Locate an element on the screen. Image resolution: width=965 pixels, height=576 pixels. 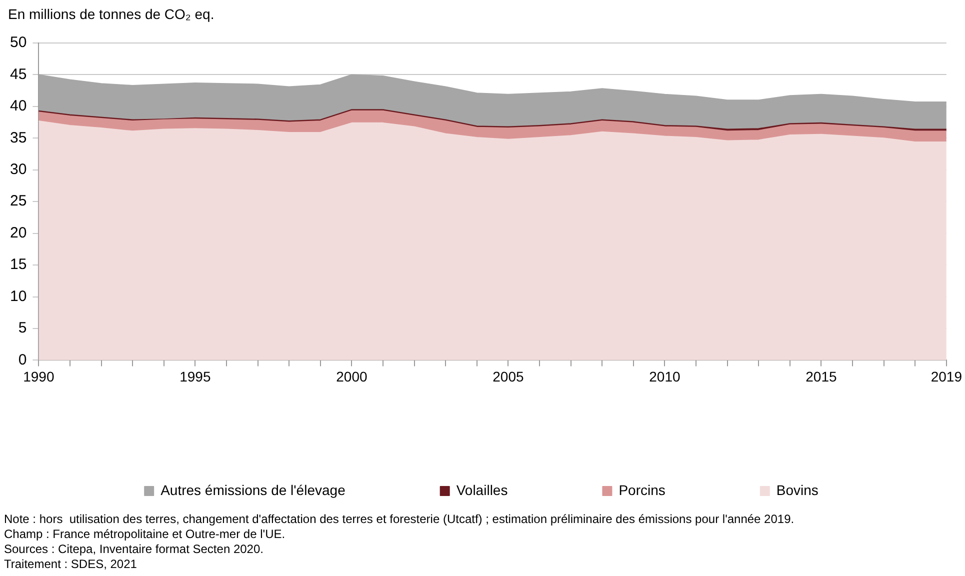
y-tick-label: 45 is located at coordinates (18, 74).